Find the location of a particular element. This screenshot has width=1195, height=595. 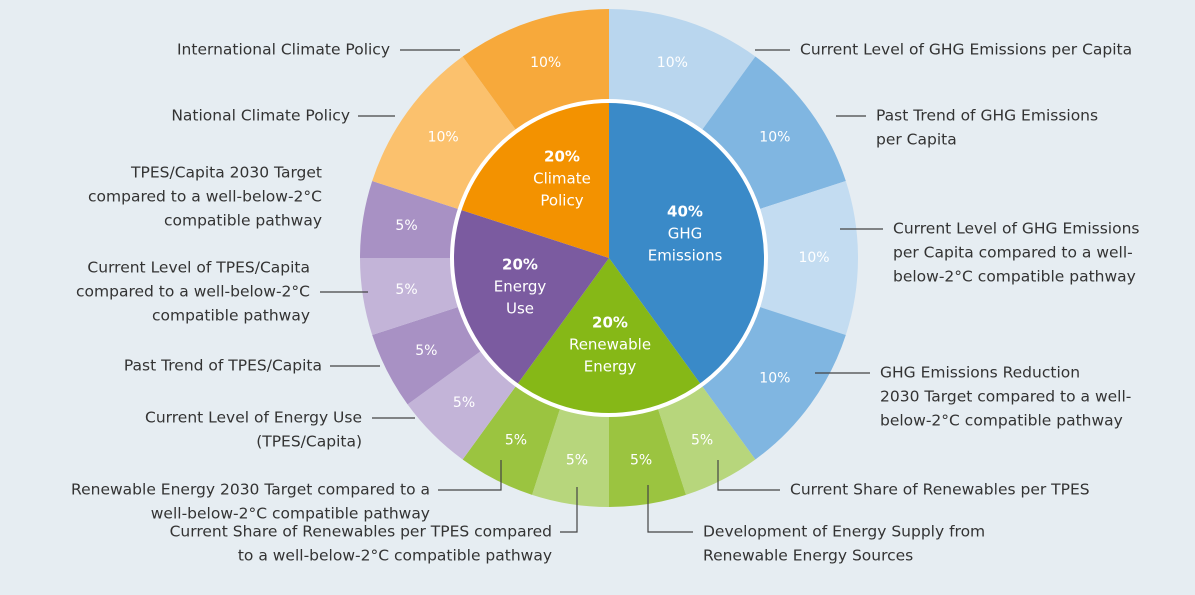

group-name: Use is located at coordinates (520, 309).